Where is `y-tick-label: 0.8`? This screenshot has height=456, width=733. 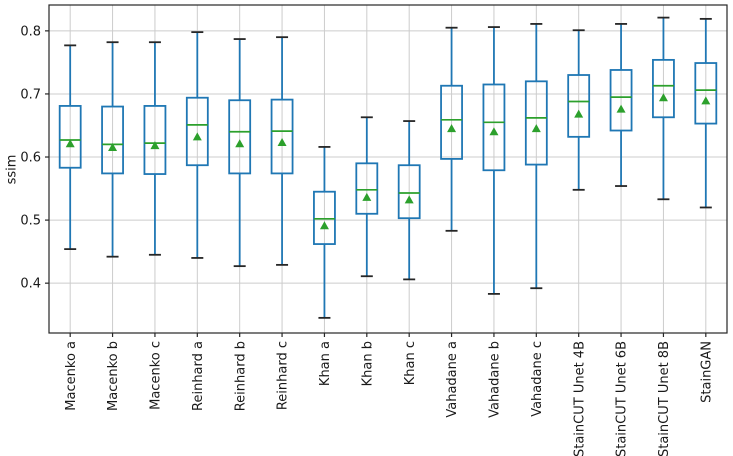 y-tick-label: 0.8 is located at coordinates (30, 31).